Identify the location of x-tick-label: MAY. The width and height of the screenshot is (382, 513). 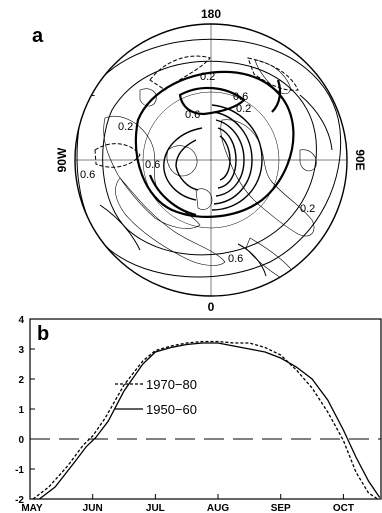
(32, 508).